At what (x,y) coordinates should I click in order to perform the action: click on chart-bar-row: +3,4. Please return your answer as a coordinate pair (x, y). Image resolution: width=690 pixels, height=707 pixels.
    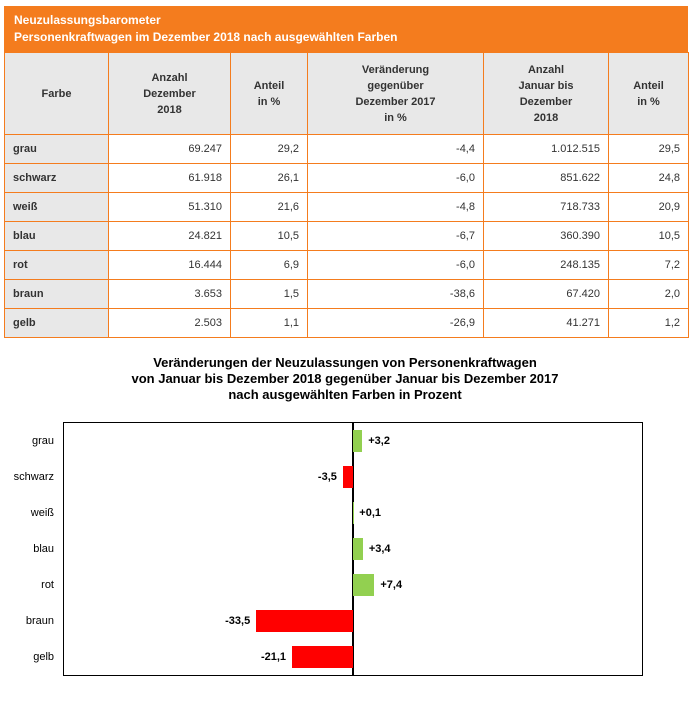
    Looking at the image, I should click on (353, 549).